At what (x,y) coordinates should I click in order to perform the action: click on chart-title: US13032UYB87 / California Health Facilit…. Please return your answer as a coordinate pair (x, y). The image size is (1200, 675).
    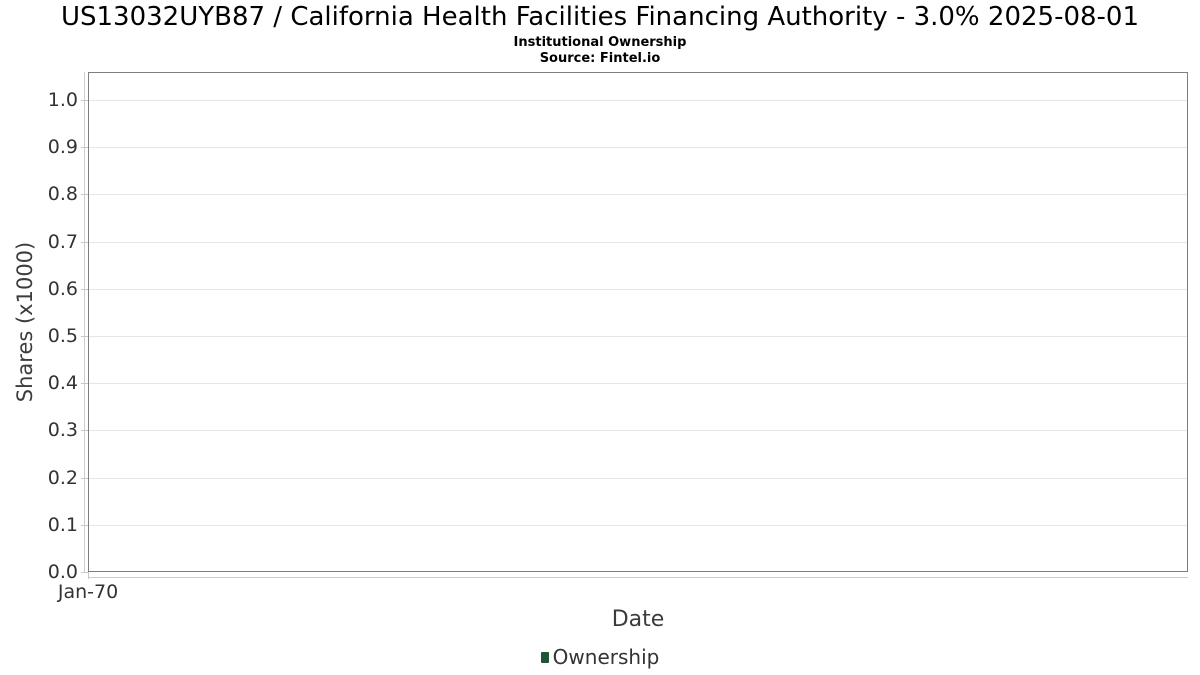
    Looking at the image, I should click on (600, 17).